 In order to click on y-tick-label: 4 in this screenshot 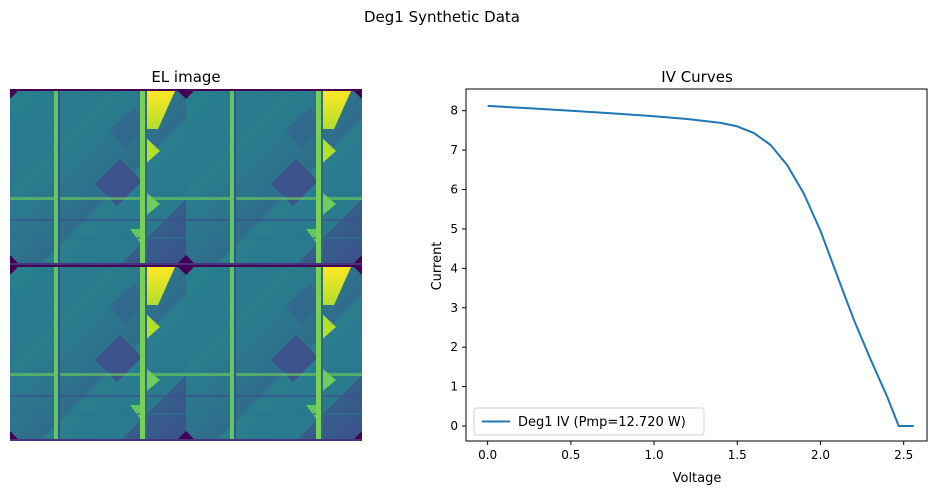, I will do `click(454, 268)`.